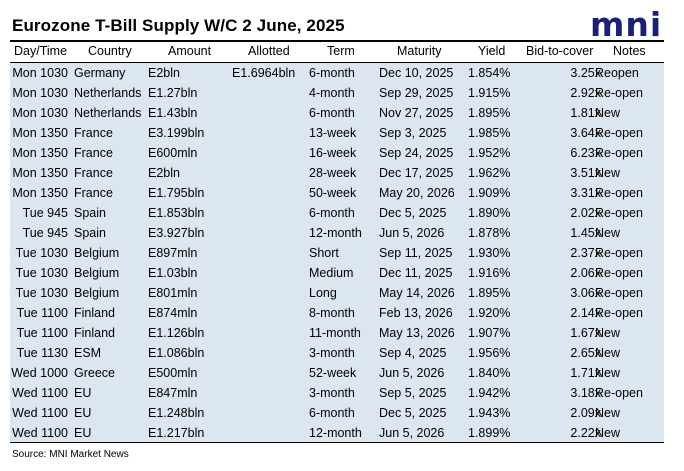 This screenshot has height=471, width=684. What do you see at coordinates (94, 313) in the screenshot?
I see `cell-country: Finland` at bounding box center [94, 313].